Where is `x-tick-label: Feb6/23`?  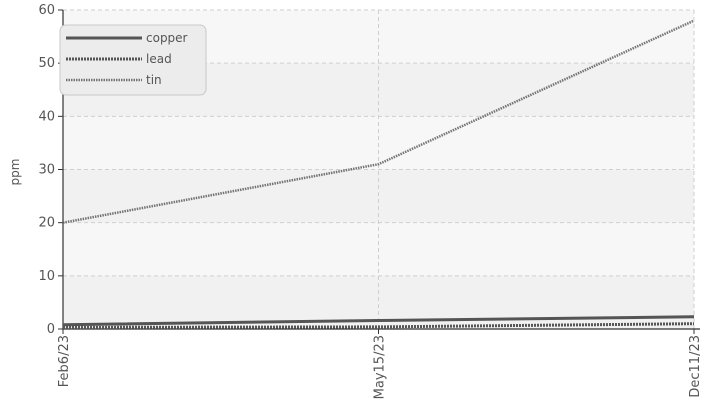
x-tick-label: Feb6/23 is located at coordinates (64, 361).